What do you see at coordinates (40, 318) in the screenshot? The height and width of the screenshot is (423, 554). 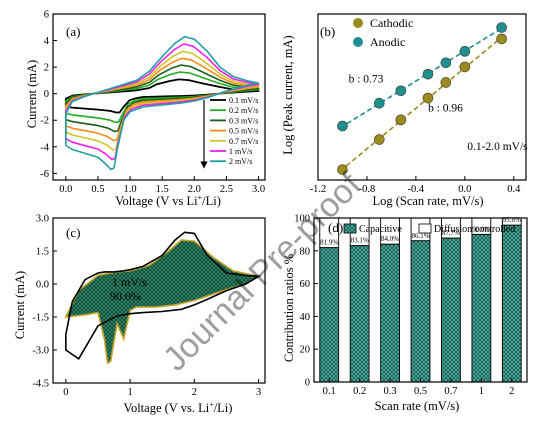 I see `panel-c-ytick-label: -1.5` at bounding box center [40, 318].